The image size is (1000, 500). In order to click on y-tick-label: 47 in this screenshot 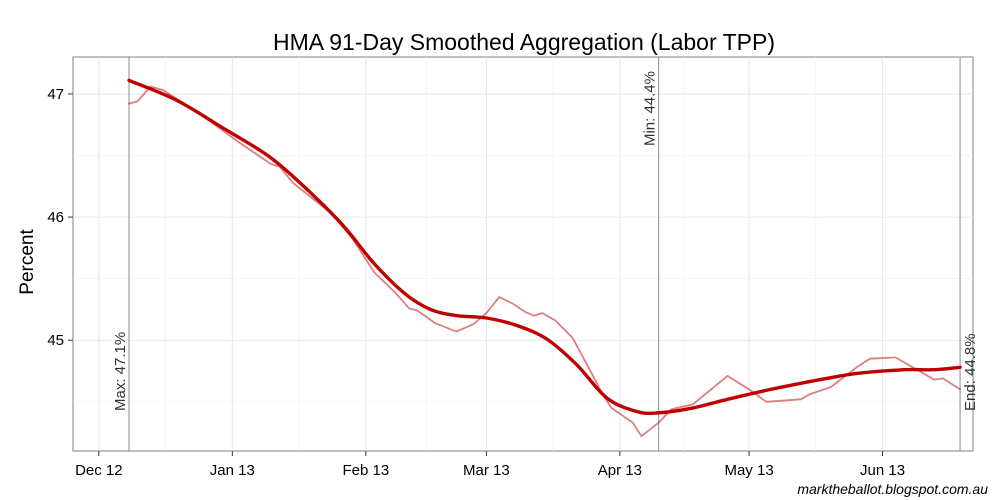, I will do `click(55, 94)`.